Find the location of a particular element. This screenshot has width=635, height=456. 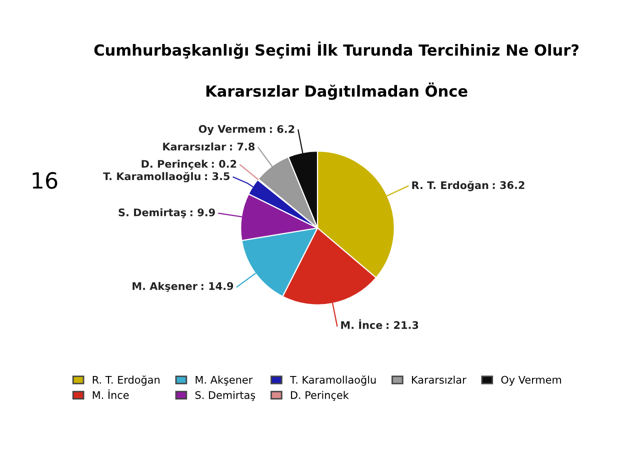

data-label: : 9.9 is located at coordinates (202, 212).